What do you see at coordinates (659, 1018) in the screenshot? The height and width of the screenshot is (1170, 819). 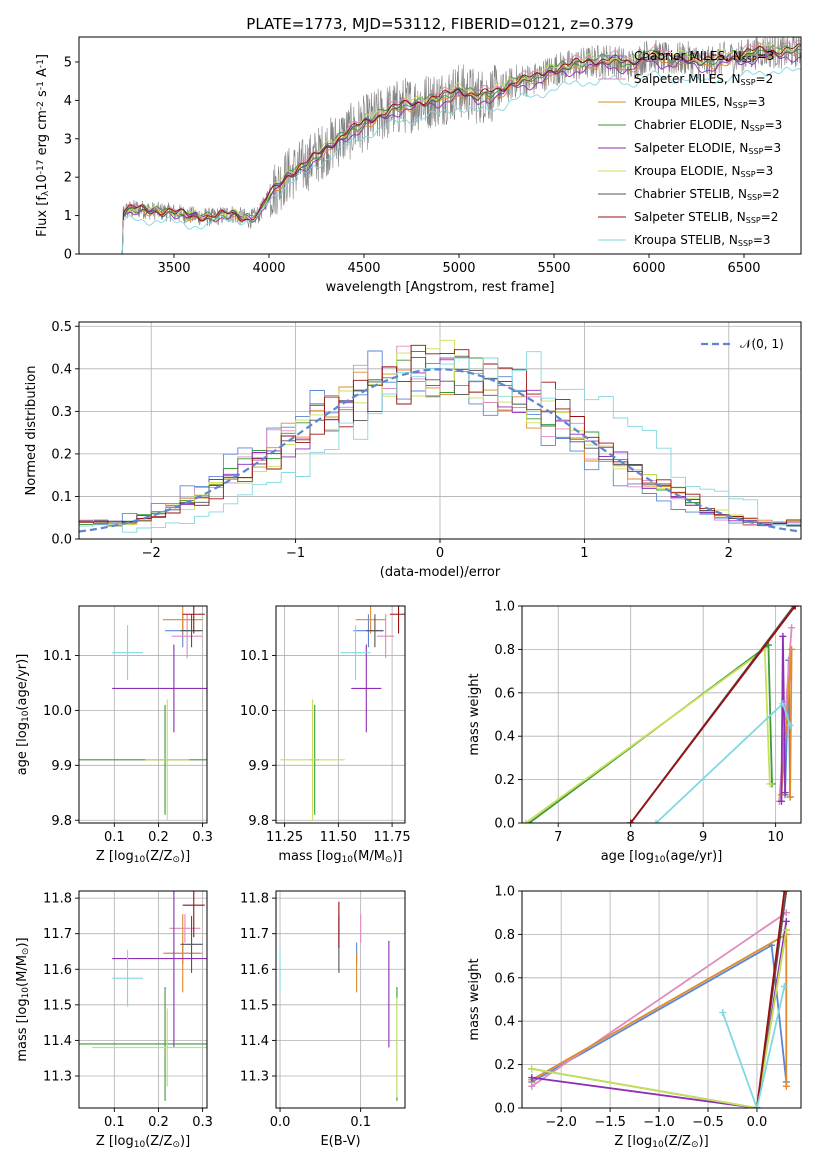 I see `weight-line-kroupa-elodie` at bounding box center [659, 1018].